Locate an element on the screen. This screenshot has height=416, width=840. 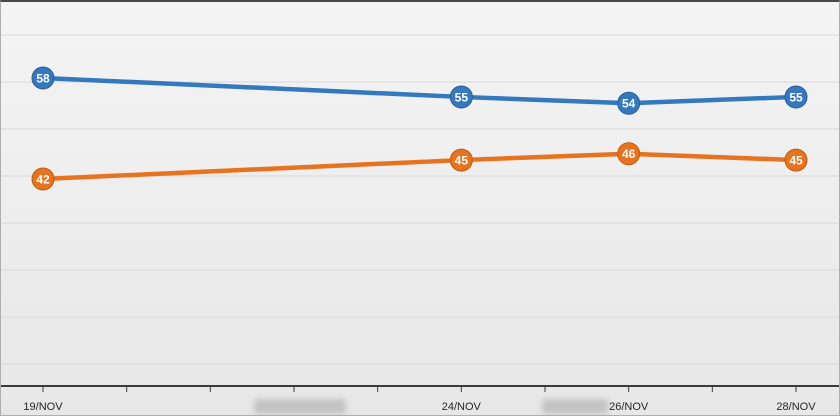
series-line-blue-series is located at coordinates (419, 90).